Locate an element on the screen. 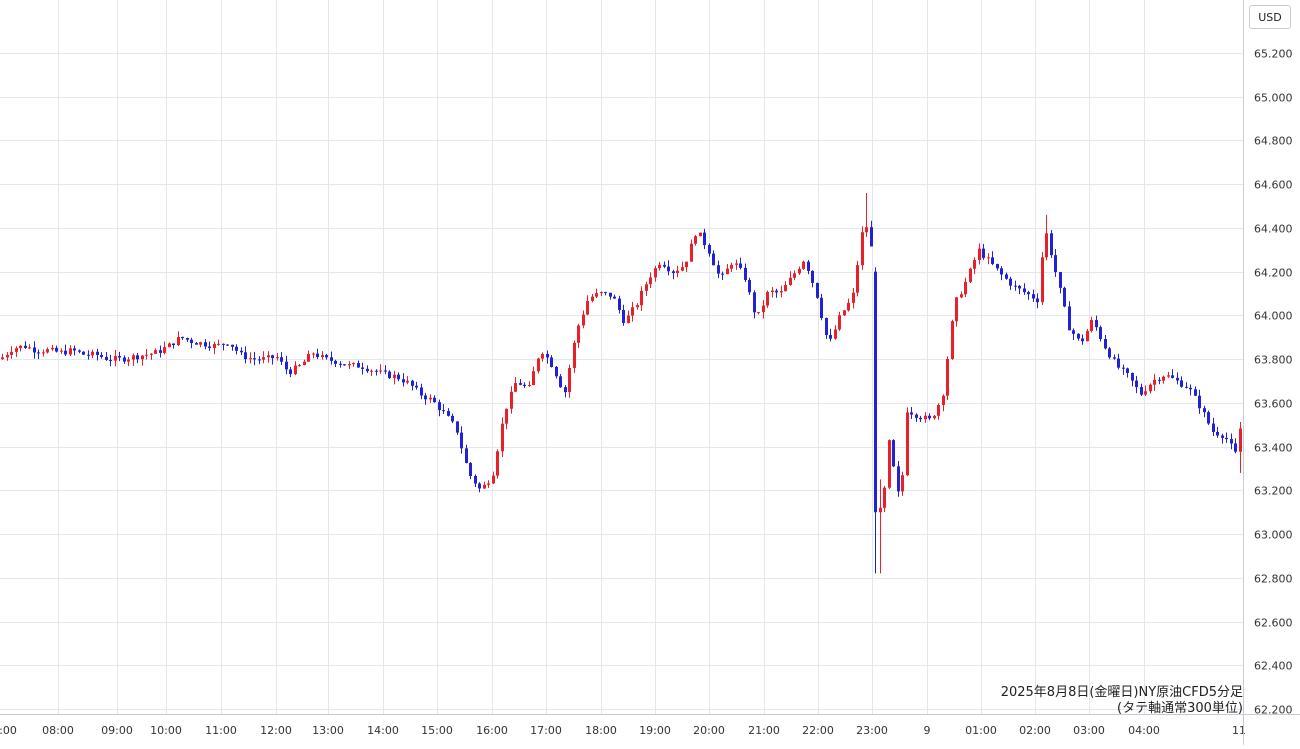 Image resolution: width=1300 pixels, height=749 pixels. currency-unit-badge: USD is located at coordinates (1270, 17).